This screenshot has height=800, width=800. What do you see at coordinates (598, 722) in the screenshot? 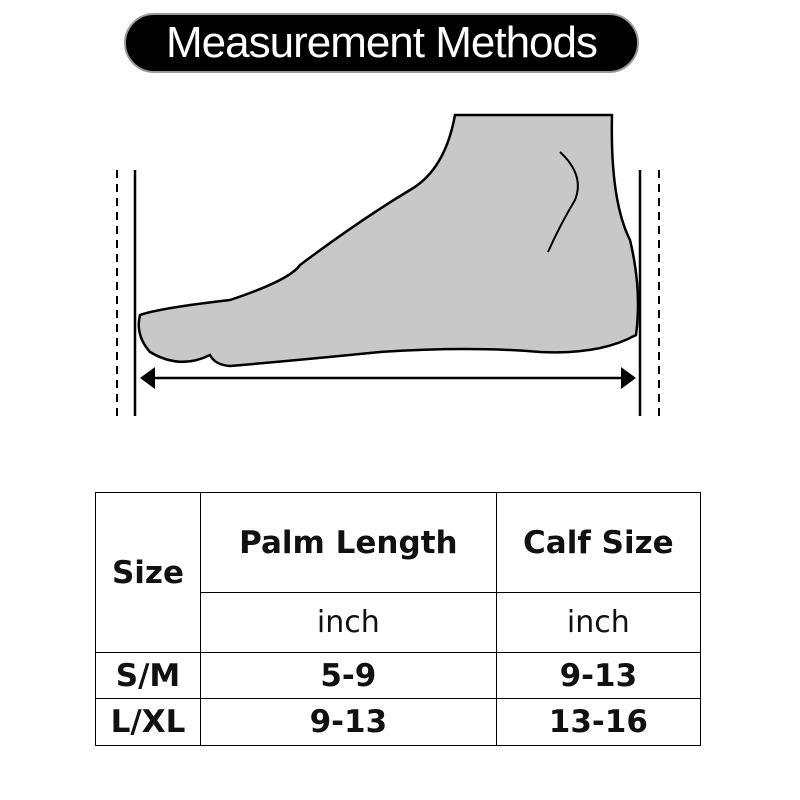
I see `cell: 13-16` at bounding box center [598, 722].